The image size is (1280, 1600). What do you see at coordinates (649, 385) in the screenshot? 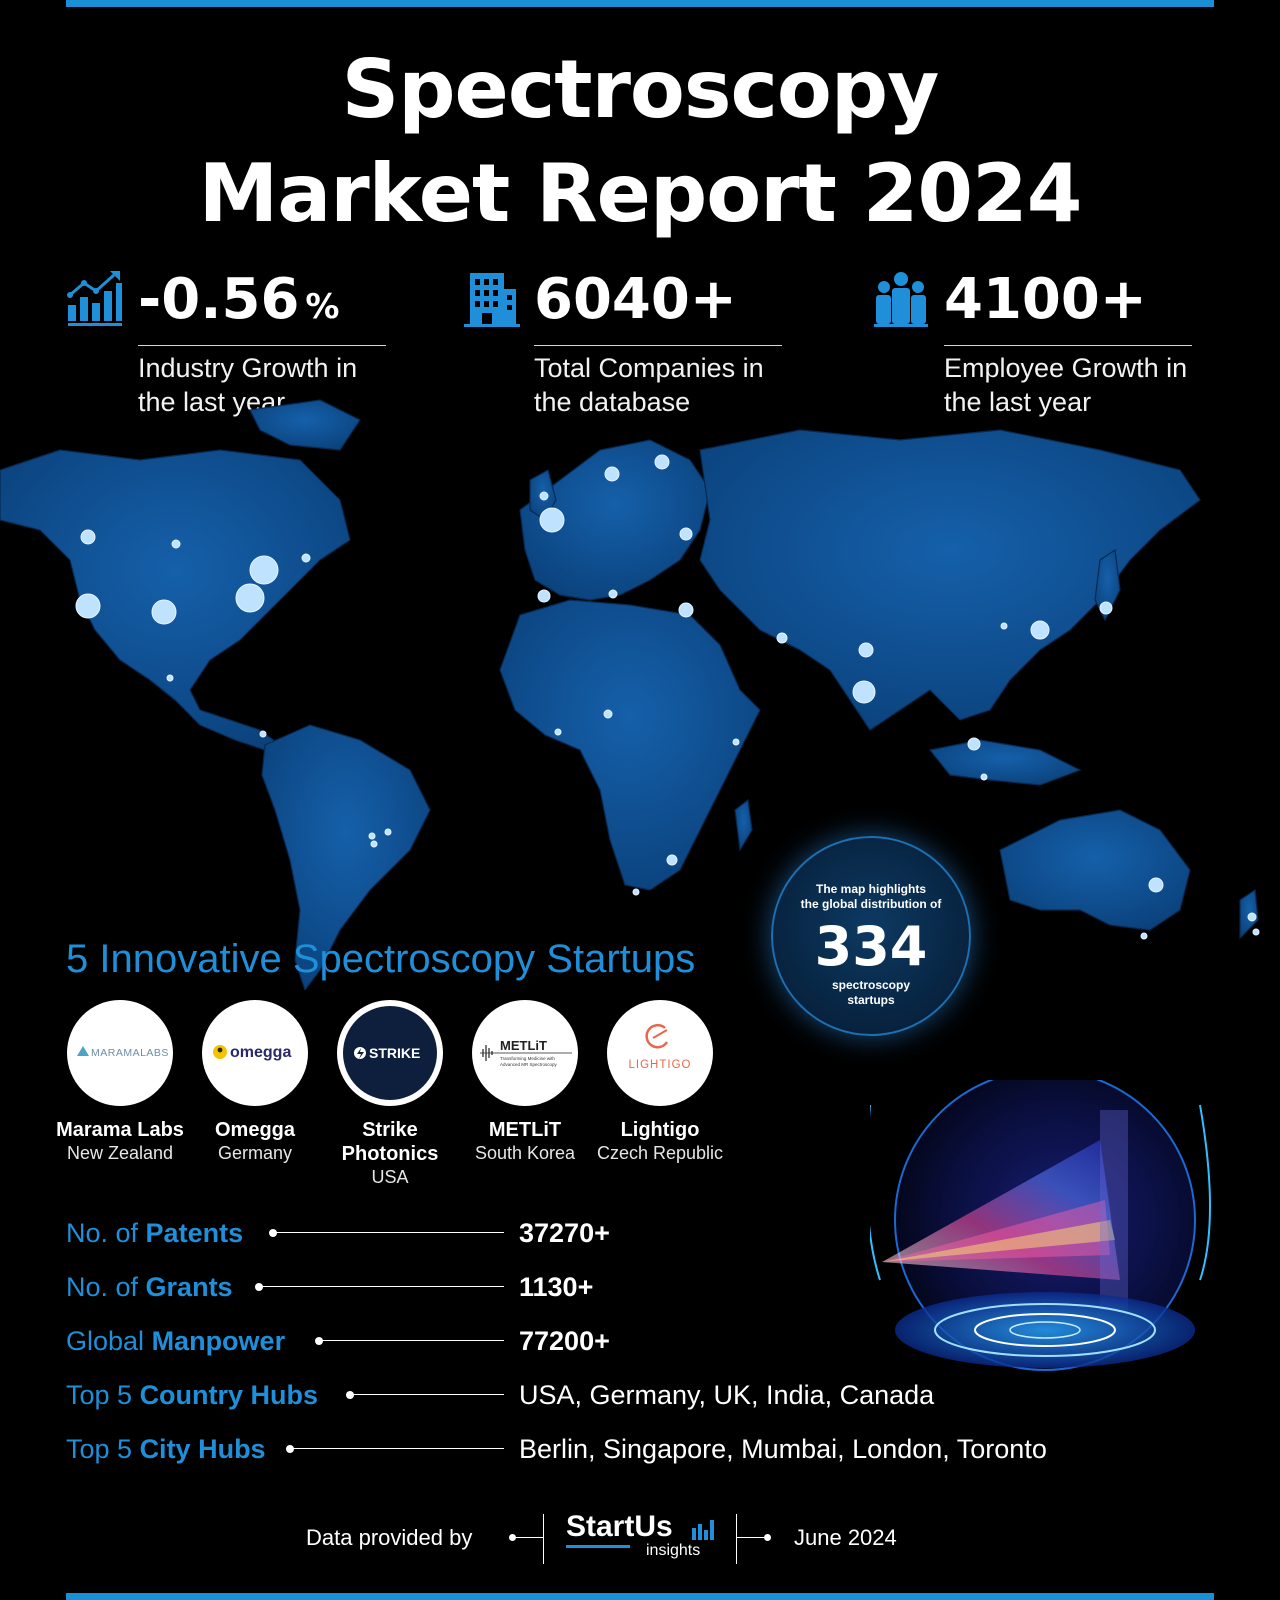
I see `stat-description: Total Companies in the database` at bounding box center [649, 385].